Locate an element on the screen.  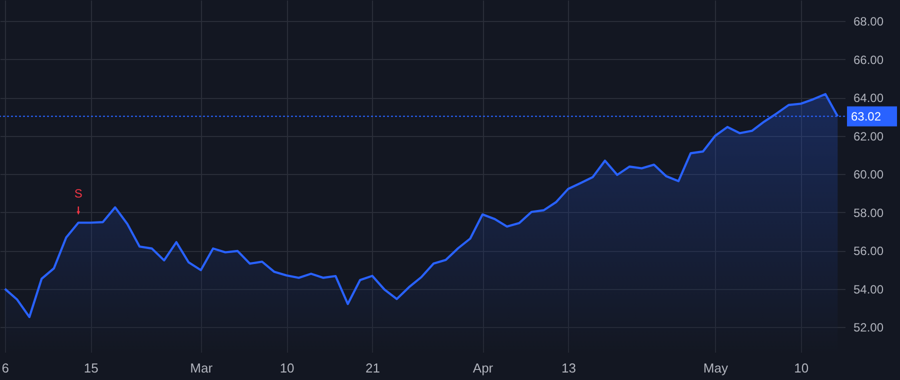
y-tick-label: 52.00 is located at coordinates (869, 327).